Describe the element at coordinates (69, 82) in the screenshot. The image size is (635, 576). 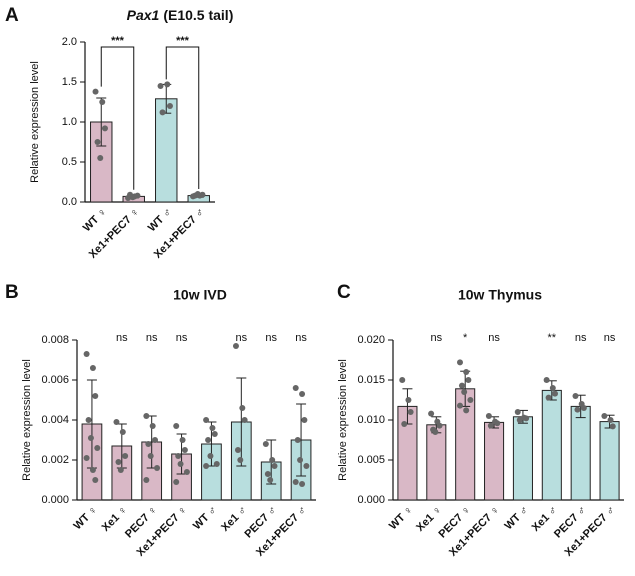
I see `y-tick-label: 1.5` at that location.